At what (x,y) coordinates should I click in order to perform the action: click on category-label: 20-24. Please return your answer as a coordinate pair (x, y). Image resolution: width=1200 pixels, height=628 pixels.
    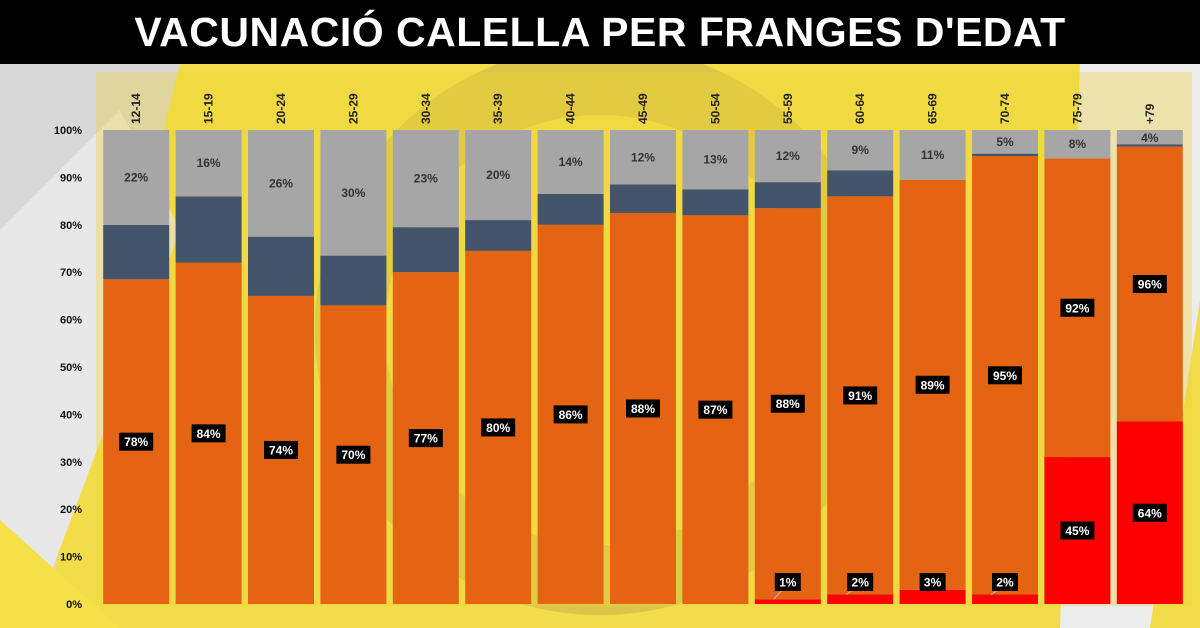
    Looking at the image, I should click on (281, 108).